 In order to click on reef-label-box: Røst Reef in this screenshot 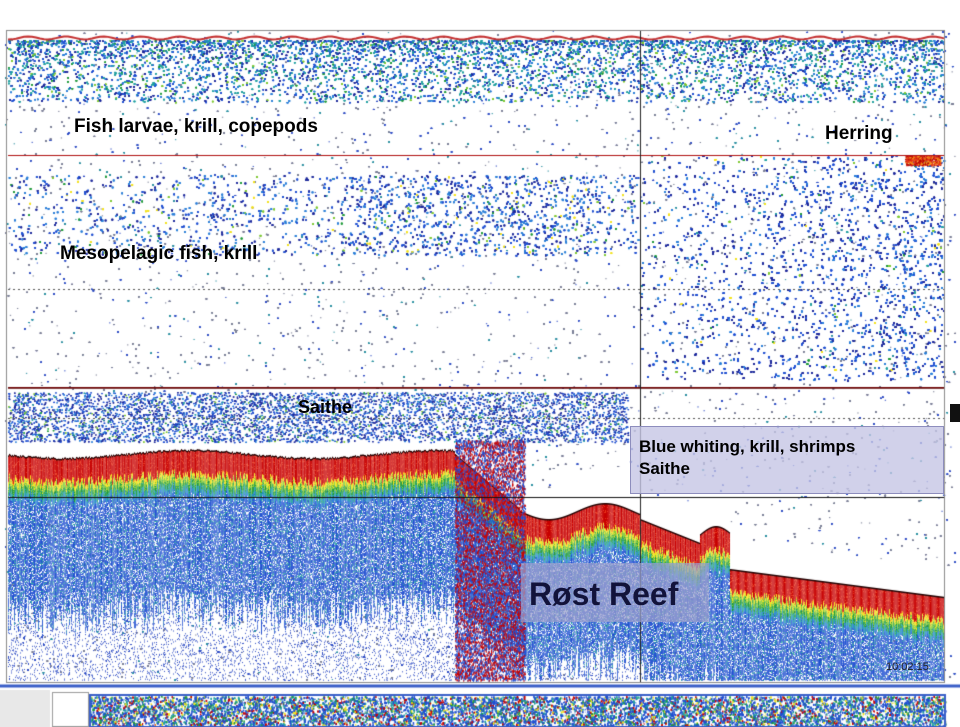, I will do `click(615, 592)`.